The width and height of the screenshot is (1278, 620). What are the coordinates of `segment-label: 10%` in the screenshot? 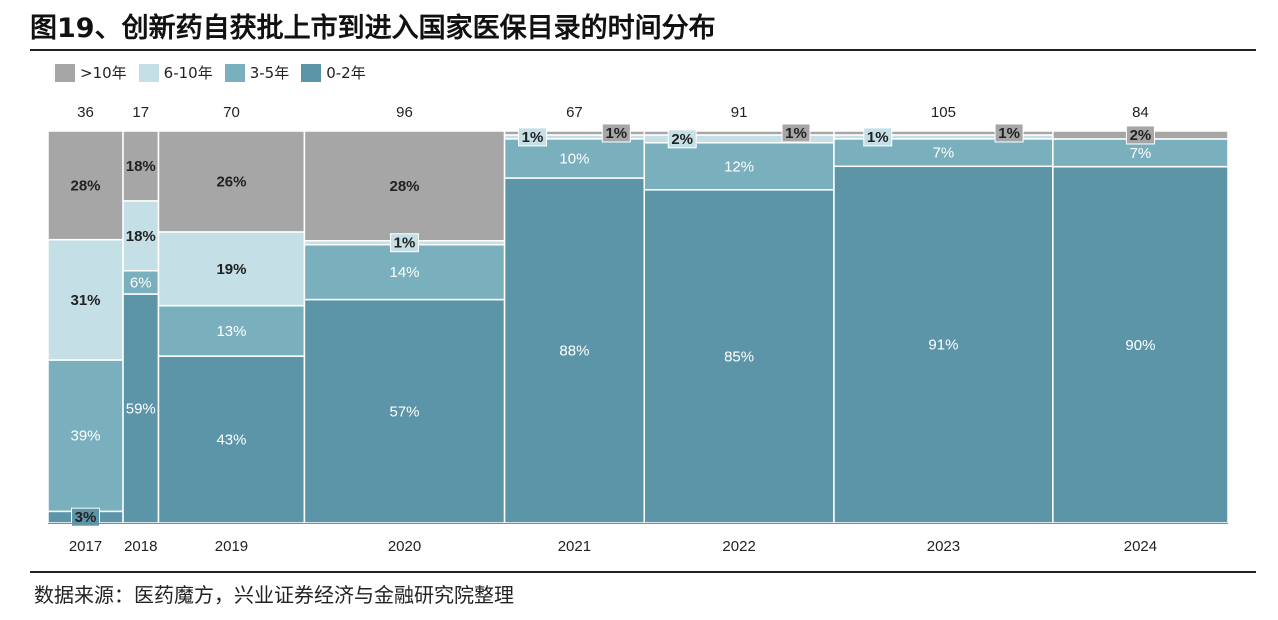 It's located at (574, 158).